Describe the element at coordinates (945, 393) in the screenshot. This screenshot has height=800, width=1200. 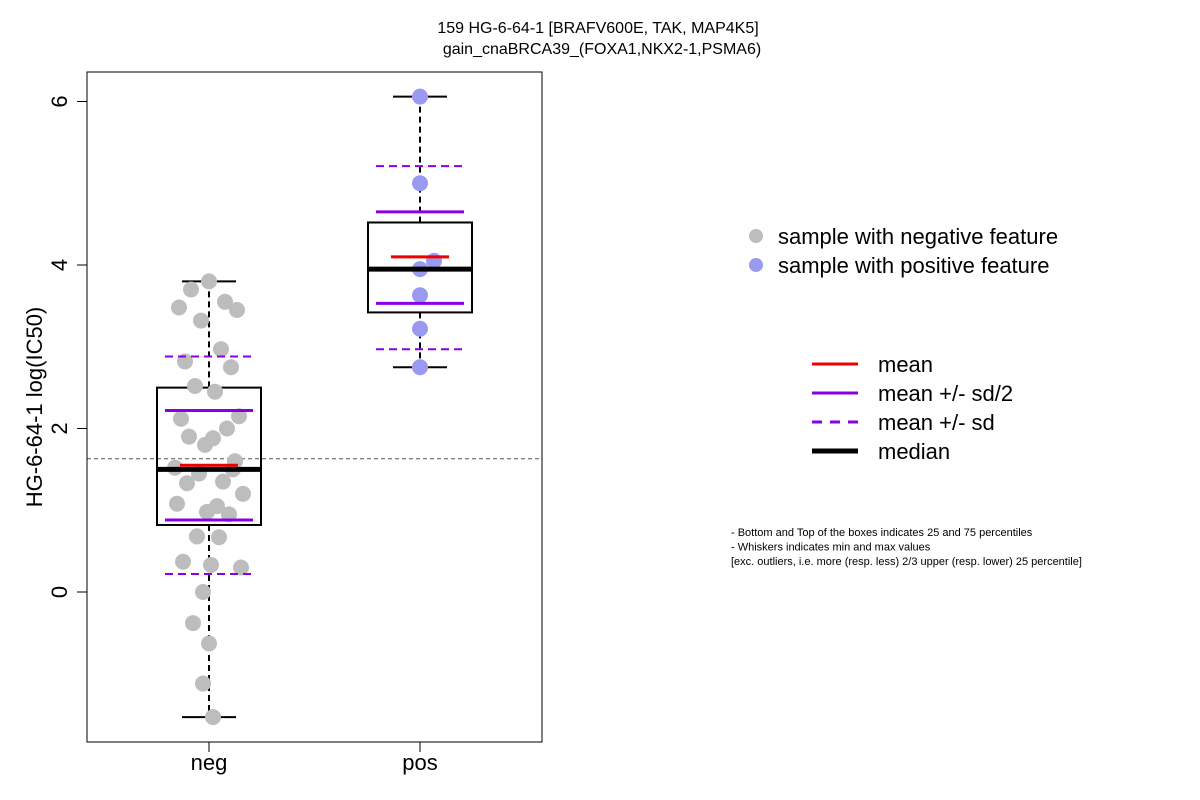
I see `legend-line-label: mean +/- sd/2` at that location.